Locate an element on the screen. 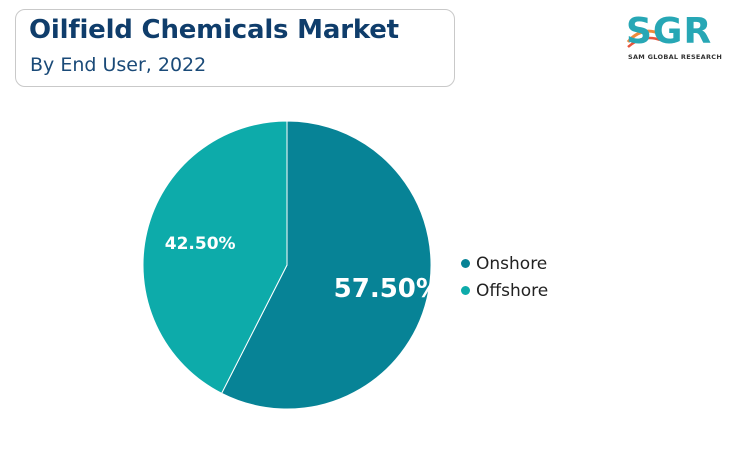  chart-legend: Onshore Offshore is located at coordinates (504, 277).